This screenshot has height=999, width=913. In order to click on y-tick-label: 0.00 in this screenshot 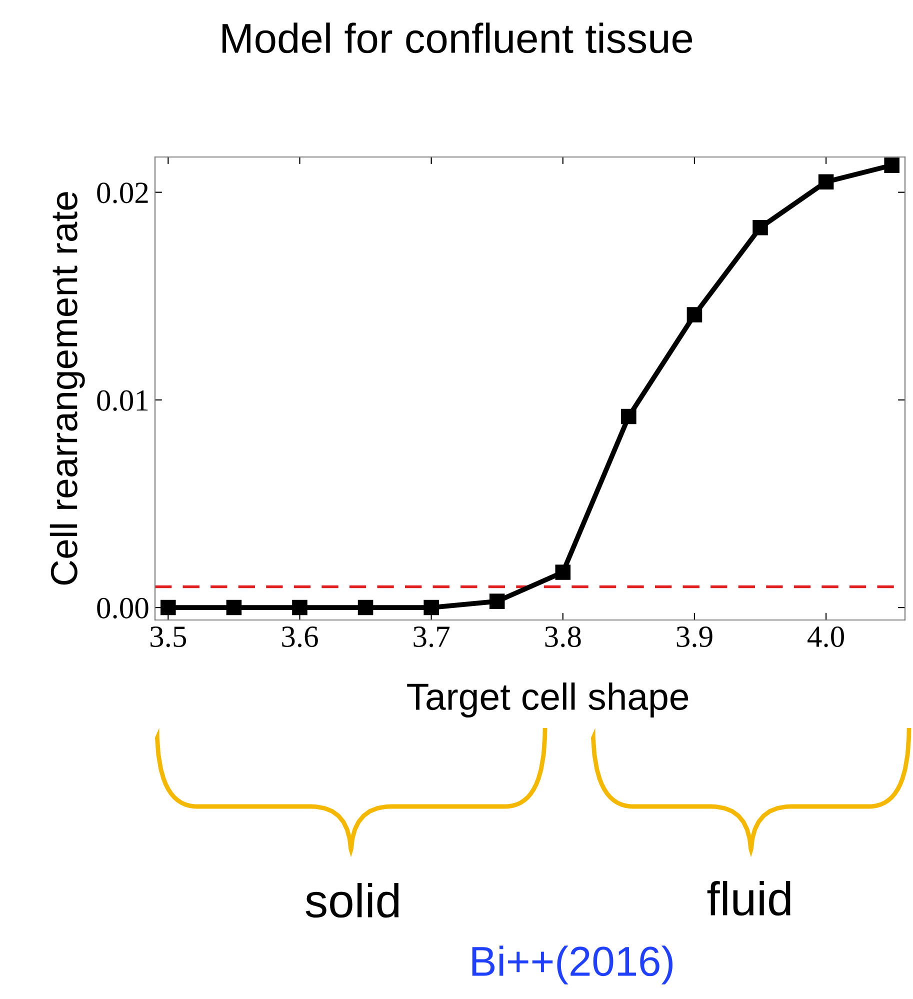, I will do `click(122, 608)`.